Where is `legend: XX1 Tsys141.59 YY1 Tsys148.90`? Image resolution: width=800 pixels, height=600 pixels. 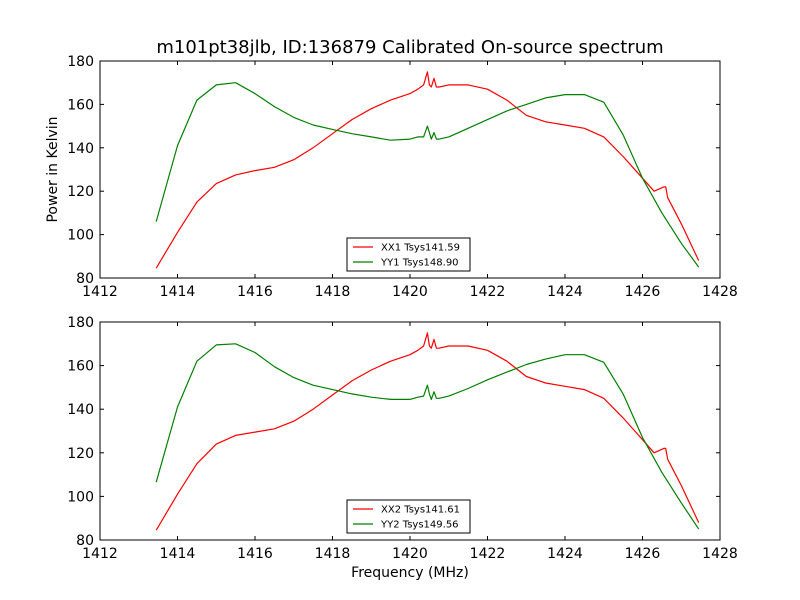
legend: XX1 Tsys141.59 YY1 Tsys148.90 is located at coordinates (408, 254).